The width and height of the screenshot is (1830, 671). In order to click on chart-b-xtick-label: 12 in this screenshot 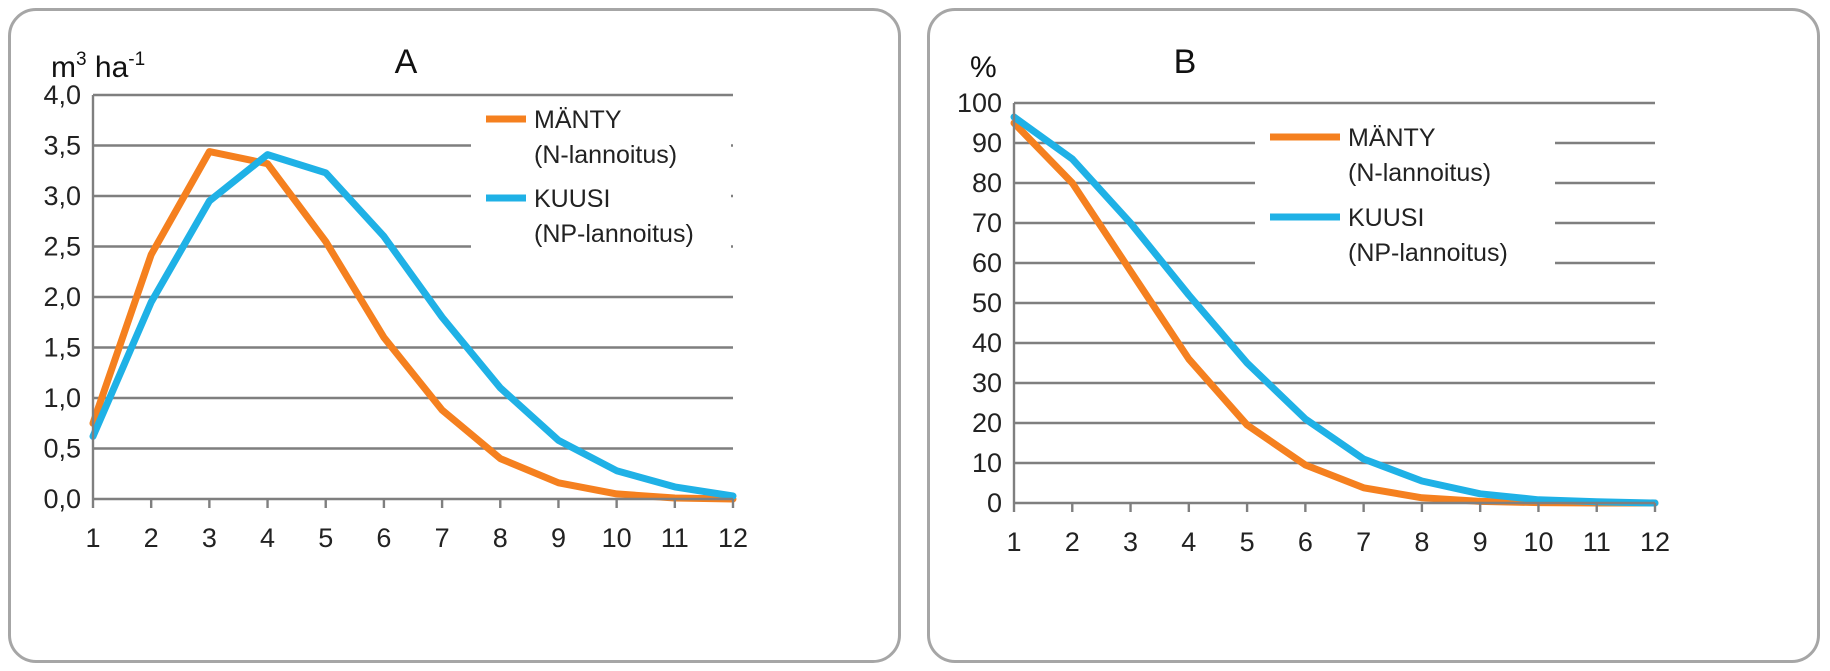, I will do `click(1655, 542)`.